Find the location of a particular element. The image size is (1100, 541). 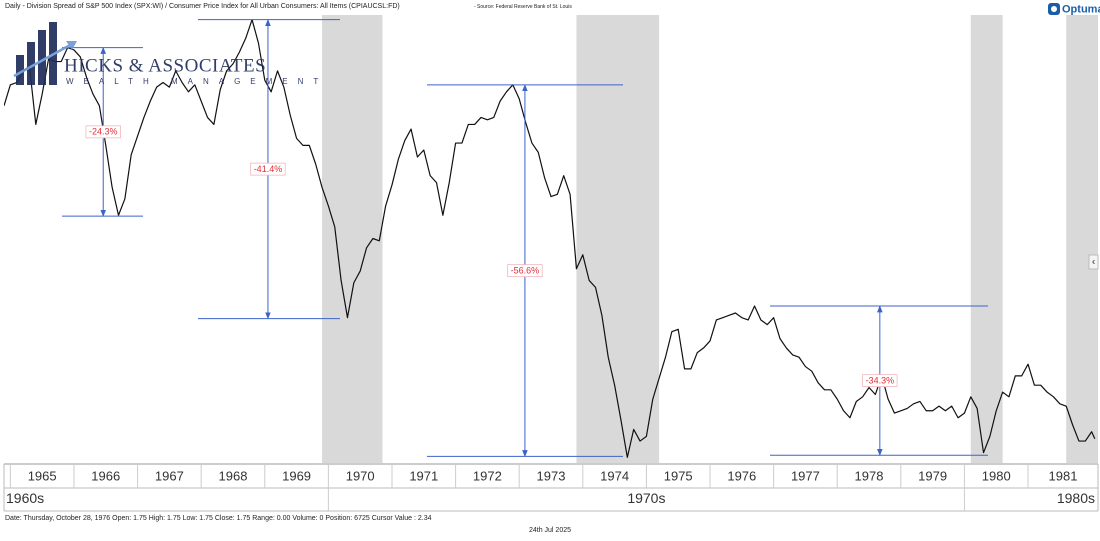

x-tick-label: 1970 is located at coordinates (360, 475).